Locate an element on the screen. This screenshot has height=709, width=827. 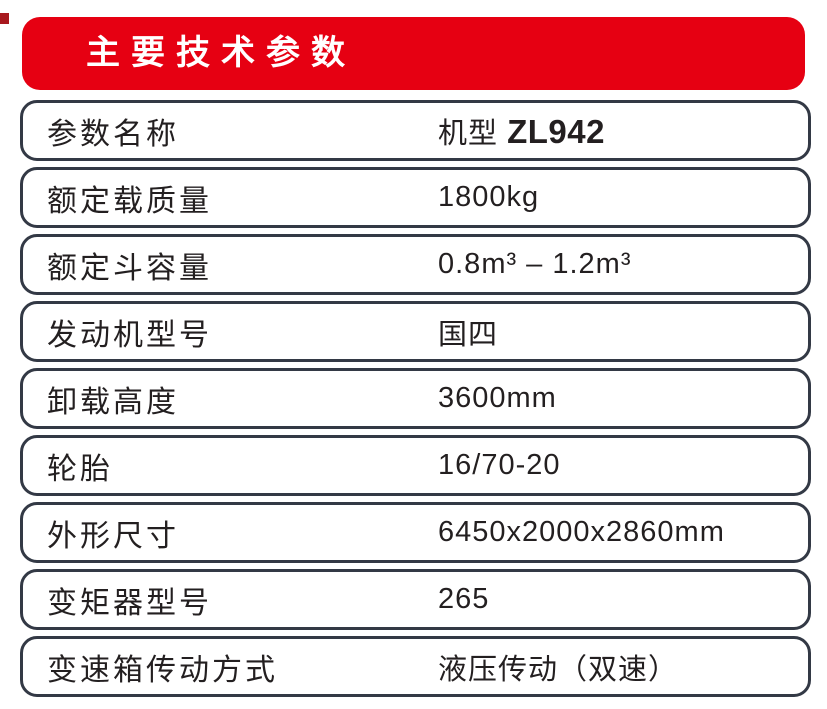
table-row: 变矩器型号 265 is located at coordinates (415, 599).